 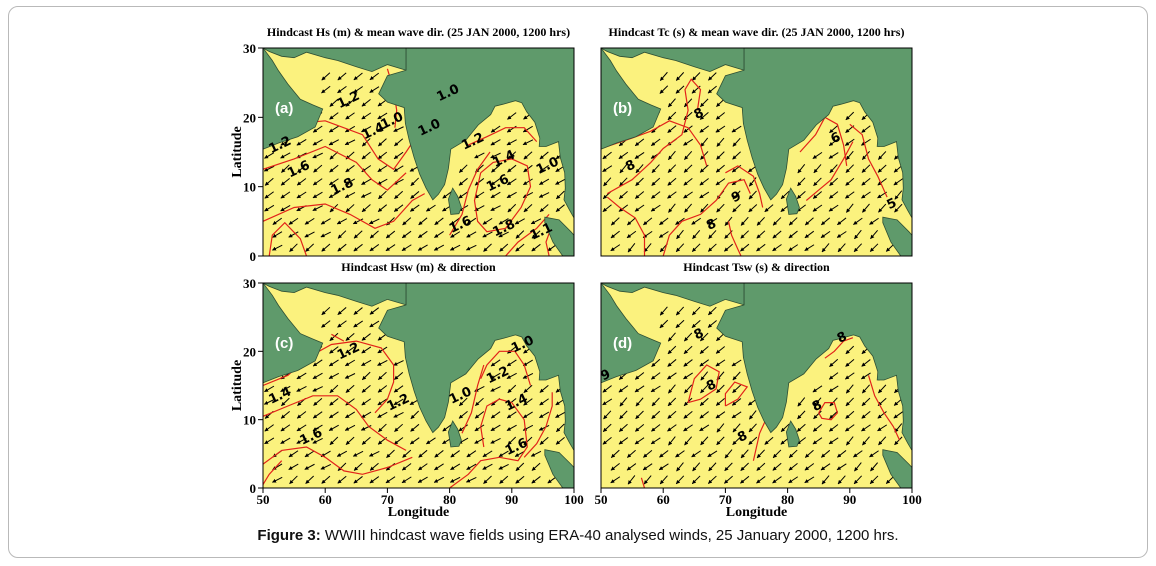 What do you see at coordinates (387, 499) in the screenshot?
I see `x-tick-label: 70` at bounding box center [387, 499].